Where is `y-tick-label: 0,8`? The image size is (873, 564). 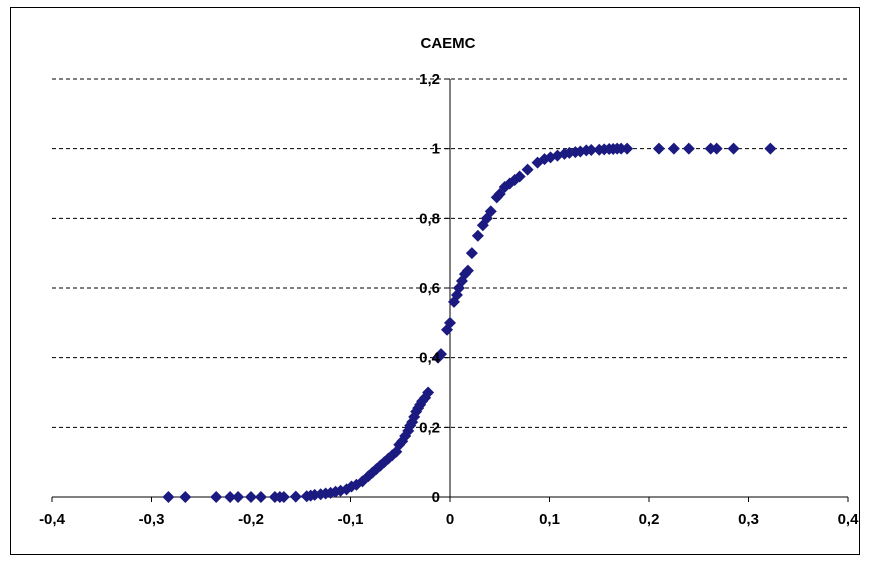
y-tick-label: 0,8 is located at coordinates (429, 218).